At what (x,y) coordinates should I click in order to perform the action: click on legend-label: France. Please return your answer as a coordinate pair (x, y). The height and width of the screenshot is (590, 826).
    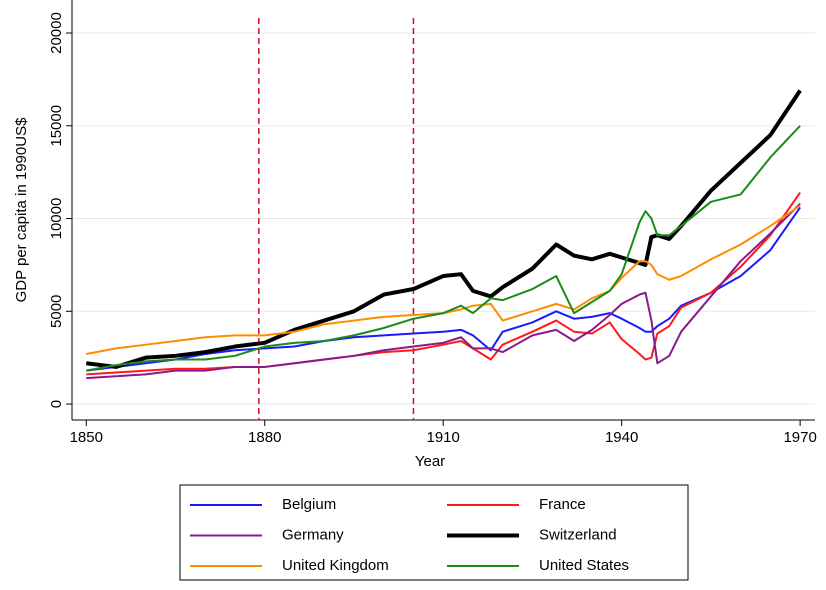
    Looking at the image, I should click on (562, 504).